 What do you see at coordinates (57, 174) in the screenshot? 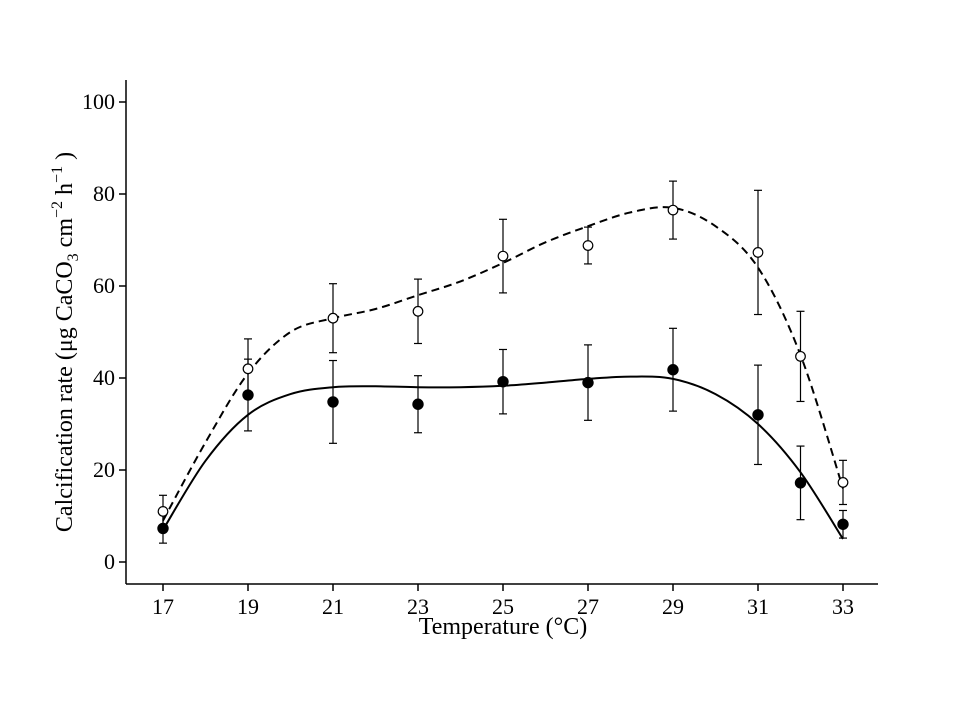
I see `y-axis-title-superscript2: −1` at bounding box center [57, 174].